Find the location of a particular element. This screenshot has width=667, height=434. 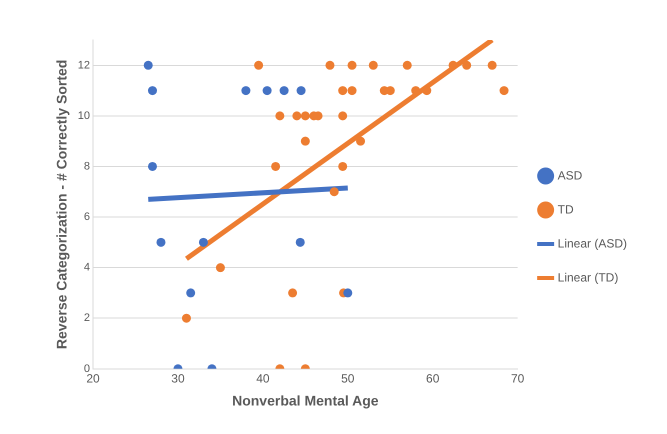

y-tick-label: 8 is located at coordinates (87, 166).